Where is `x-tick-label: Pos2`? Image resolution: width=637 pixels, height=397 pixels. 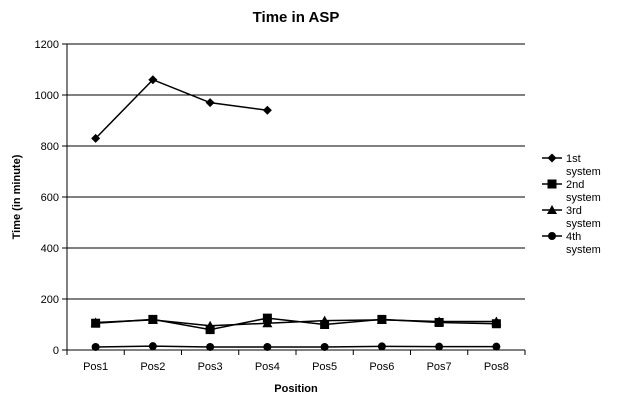 x-tick-label: Pos2 is located at coordinates (152, 367).